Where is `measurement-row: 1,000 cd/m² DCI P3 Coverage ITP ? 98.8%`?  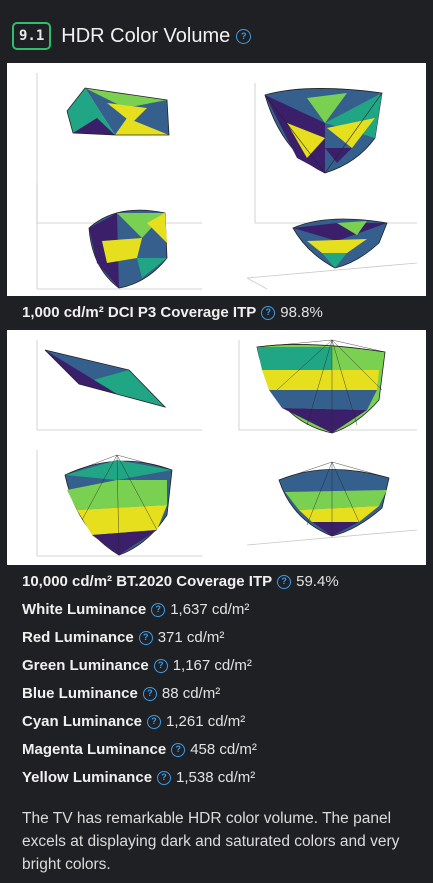
measurement-row: 1,000 cd/m² DCI P3 Coverage ITP ? 98.8% is located at coordinates (172, 312).